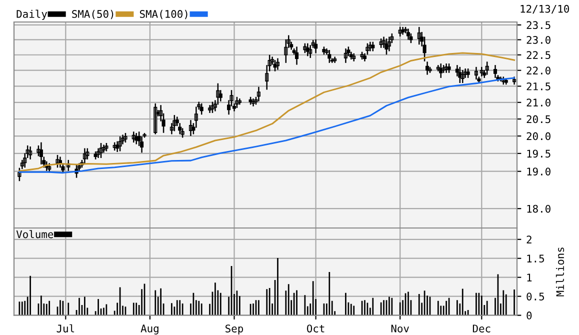 The height and width of the screenshot is (335, 579). Describe the element at coordinates (65, 328) in the screenshot. I see `x-tick-label: Jul` at that location.